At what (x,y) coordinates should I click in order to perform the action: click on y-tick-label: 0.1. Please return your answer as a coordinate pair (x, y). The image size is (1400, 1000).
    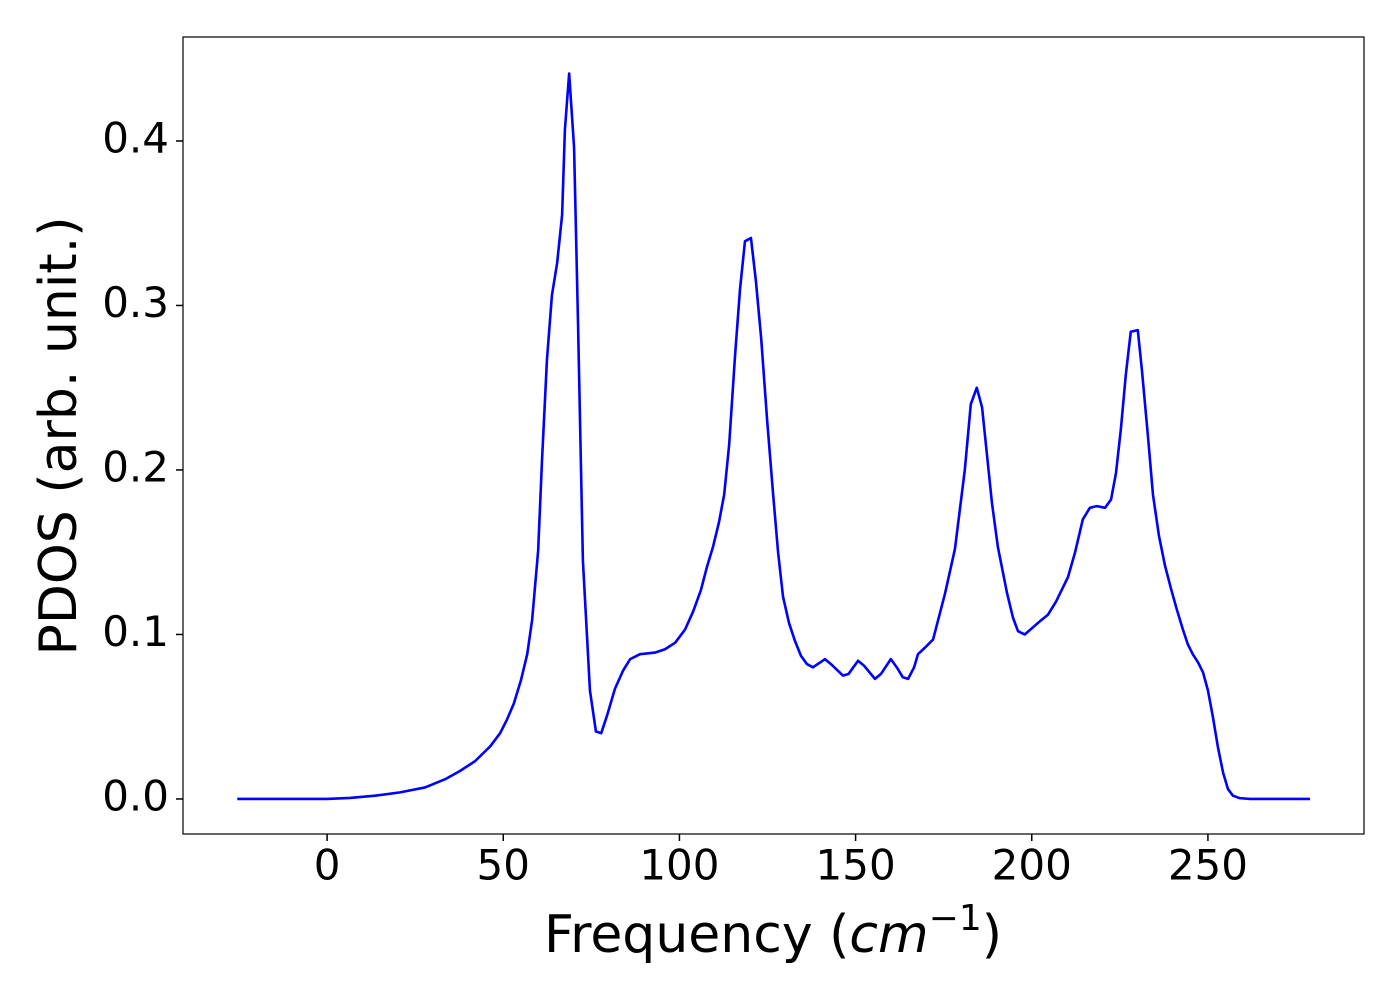
    Looking at the image, I should click on (135, 631).